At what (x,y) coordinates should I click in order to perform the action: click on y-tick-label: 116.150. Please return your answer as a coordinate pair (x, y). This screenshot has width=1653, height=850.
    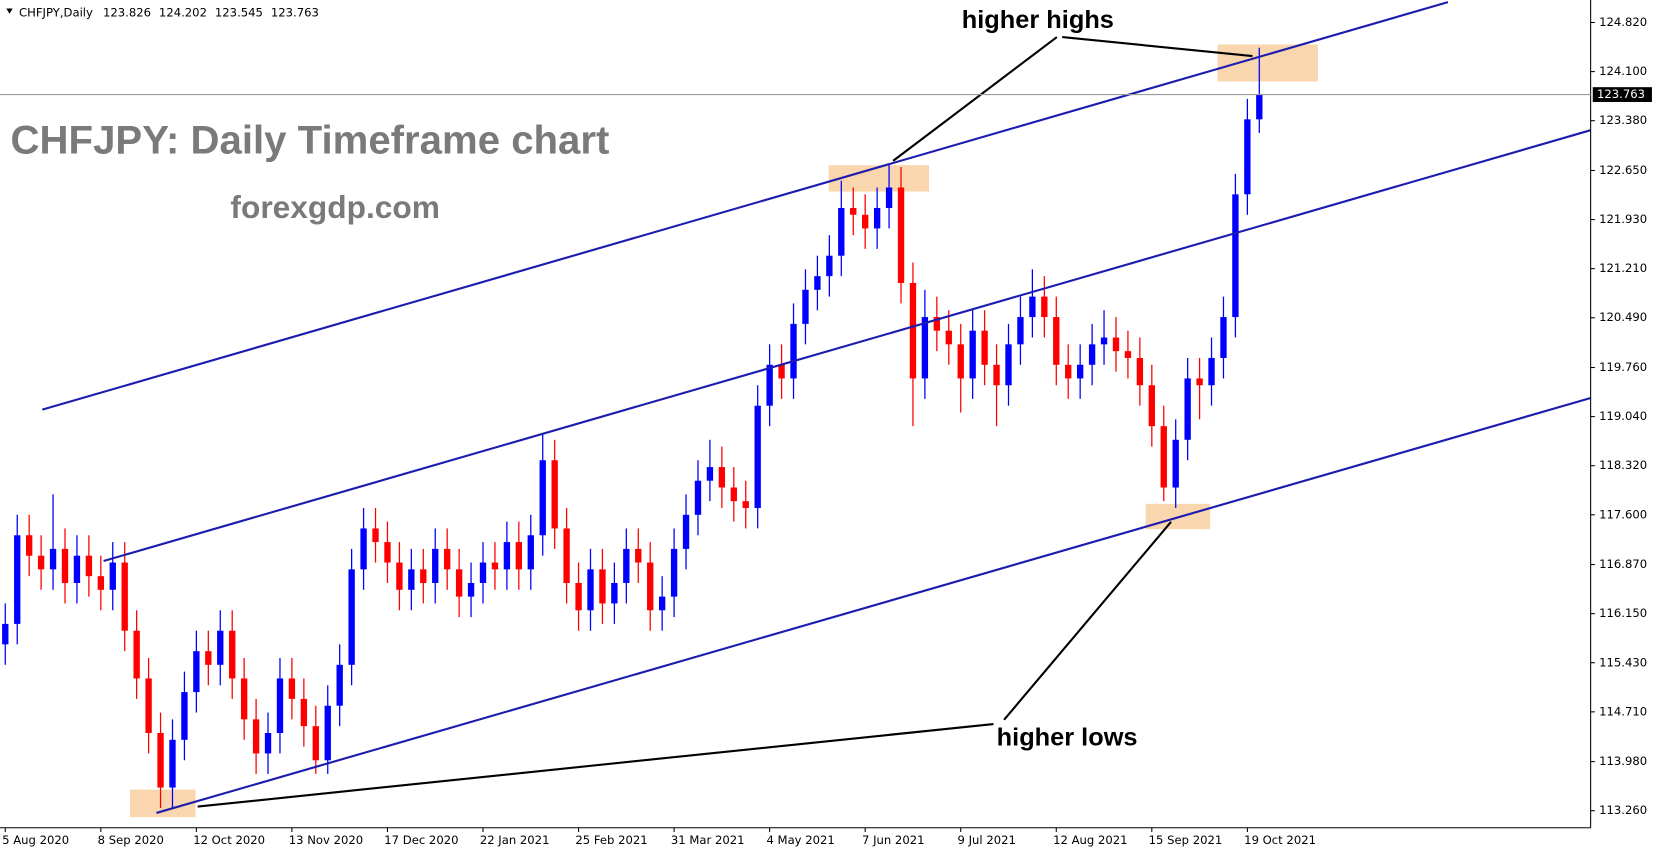
    Looking at the image, I should click on (1623, 613).